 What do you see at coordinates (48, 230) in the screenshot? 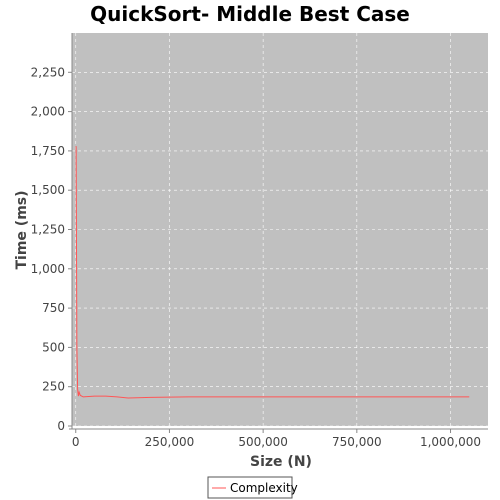
I see `y-tick-label: 1,250` at bounding box center [48, 230].